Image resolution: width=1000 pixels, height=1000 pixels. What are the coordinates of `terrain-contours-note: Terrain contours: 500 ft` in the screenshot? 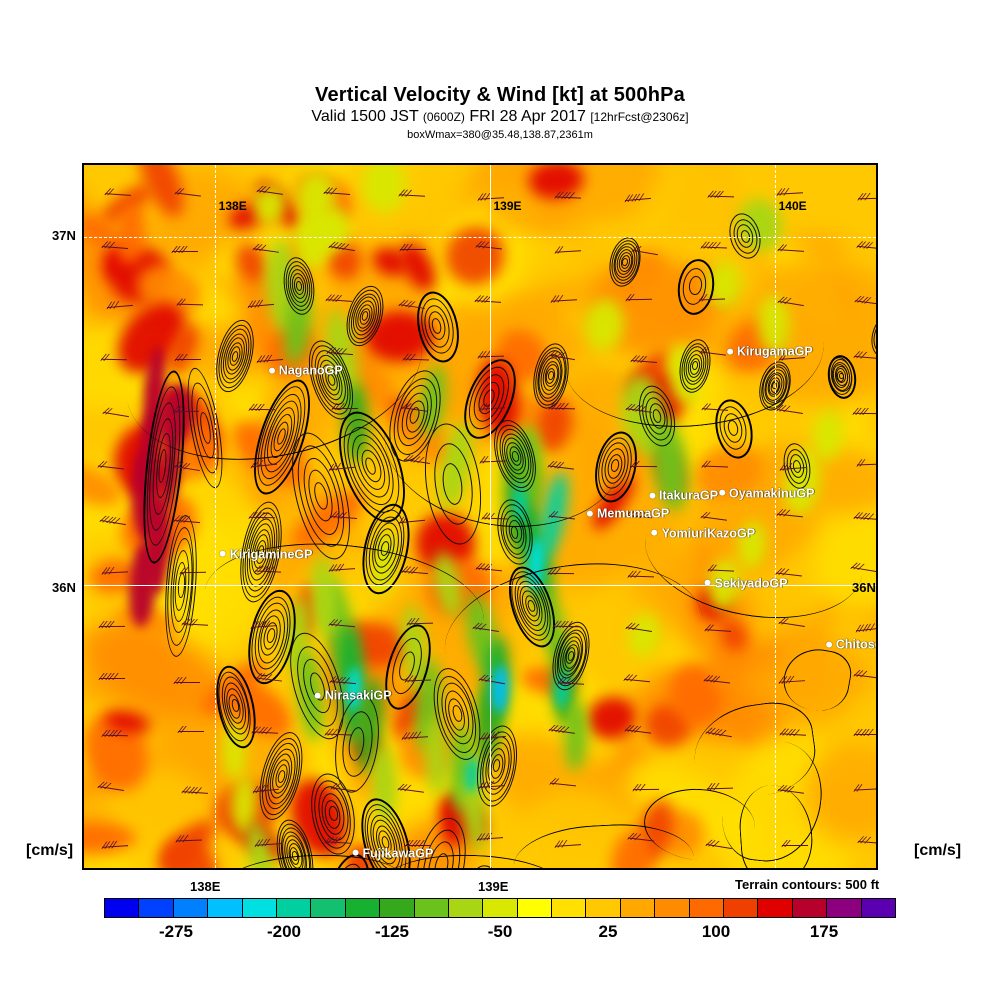 It's located at (807, 884).